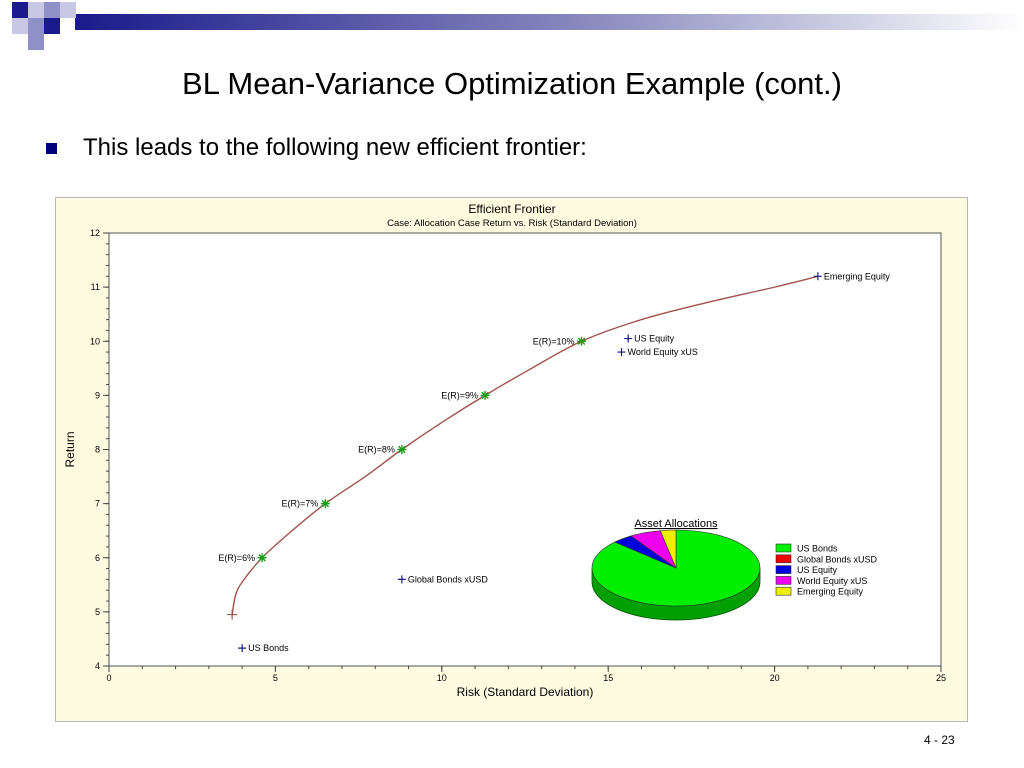 This screenshot has width=1024, height=768. I want to click on y-tick-label: 5, so click(97, 612).